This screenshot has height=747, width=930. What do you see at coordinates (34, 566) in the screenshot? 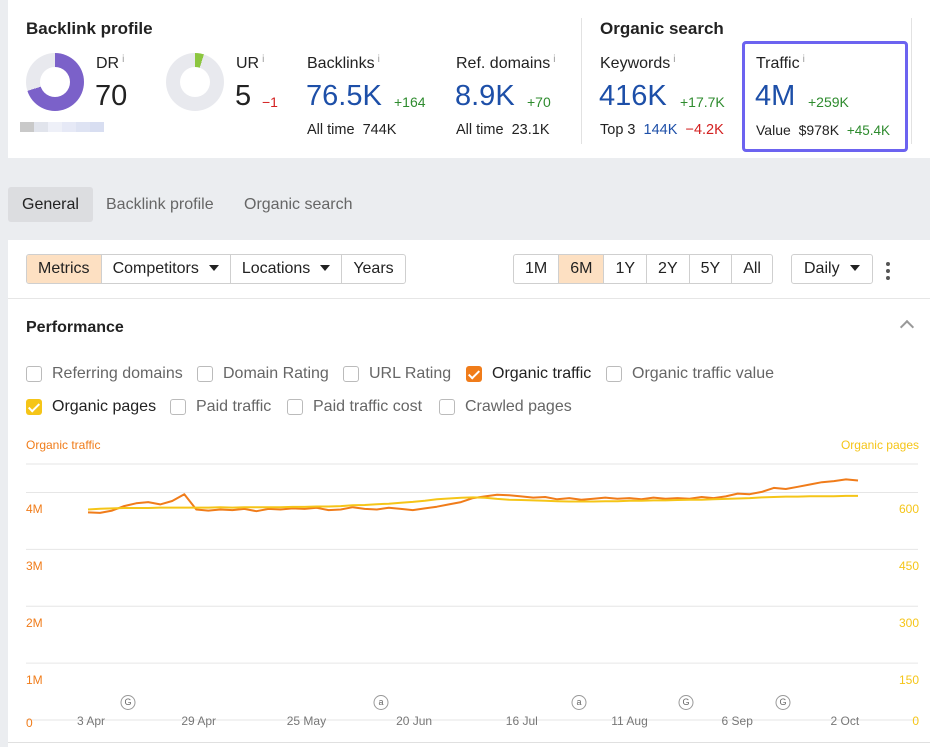
I see `left-axis-tick: 3M` at bounding box center [34, 566].